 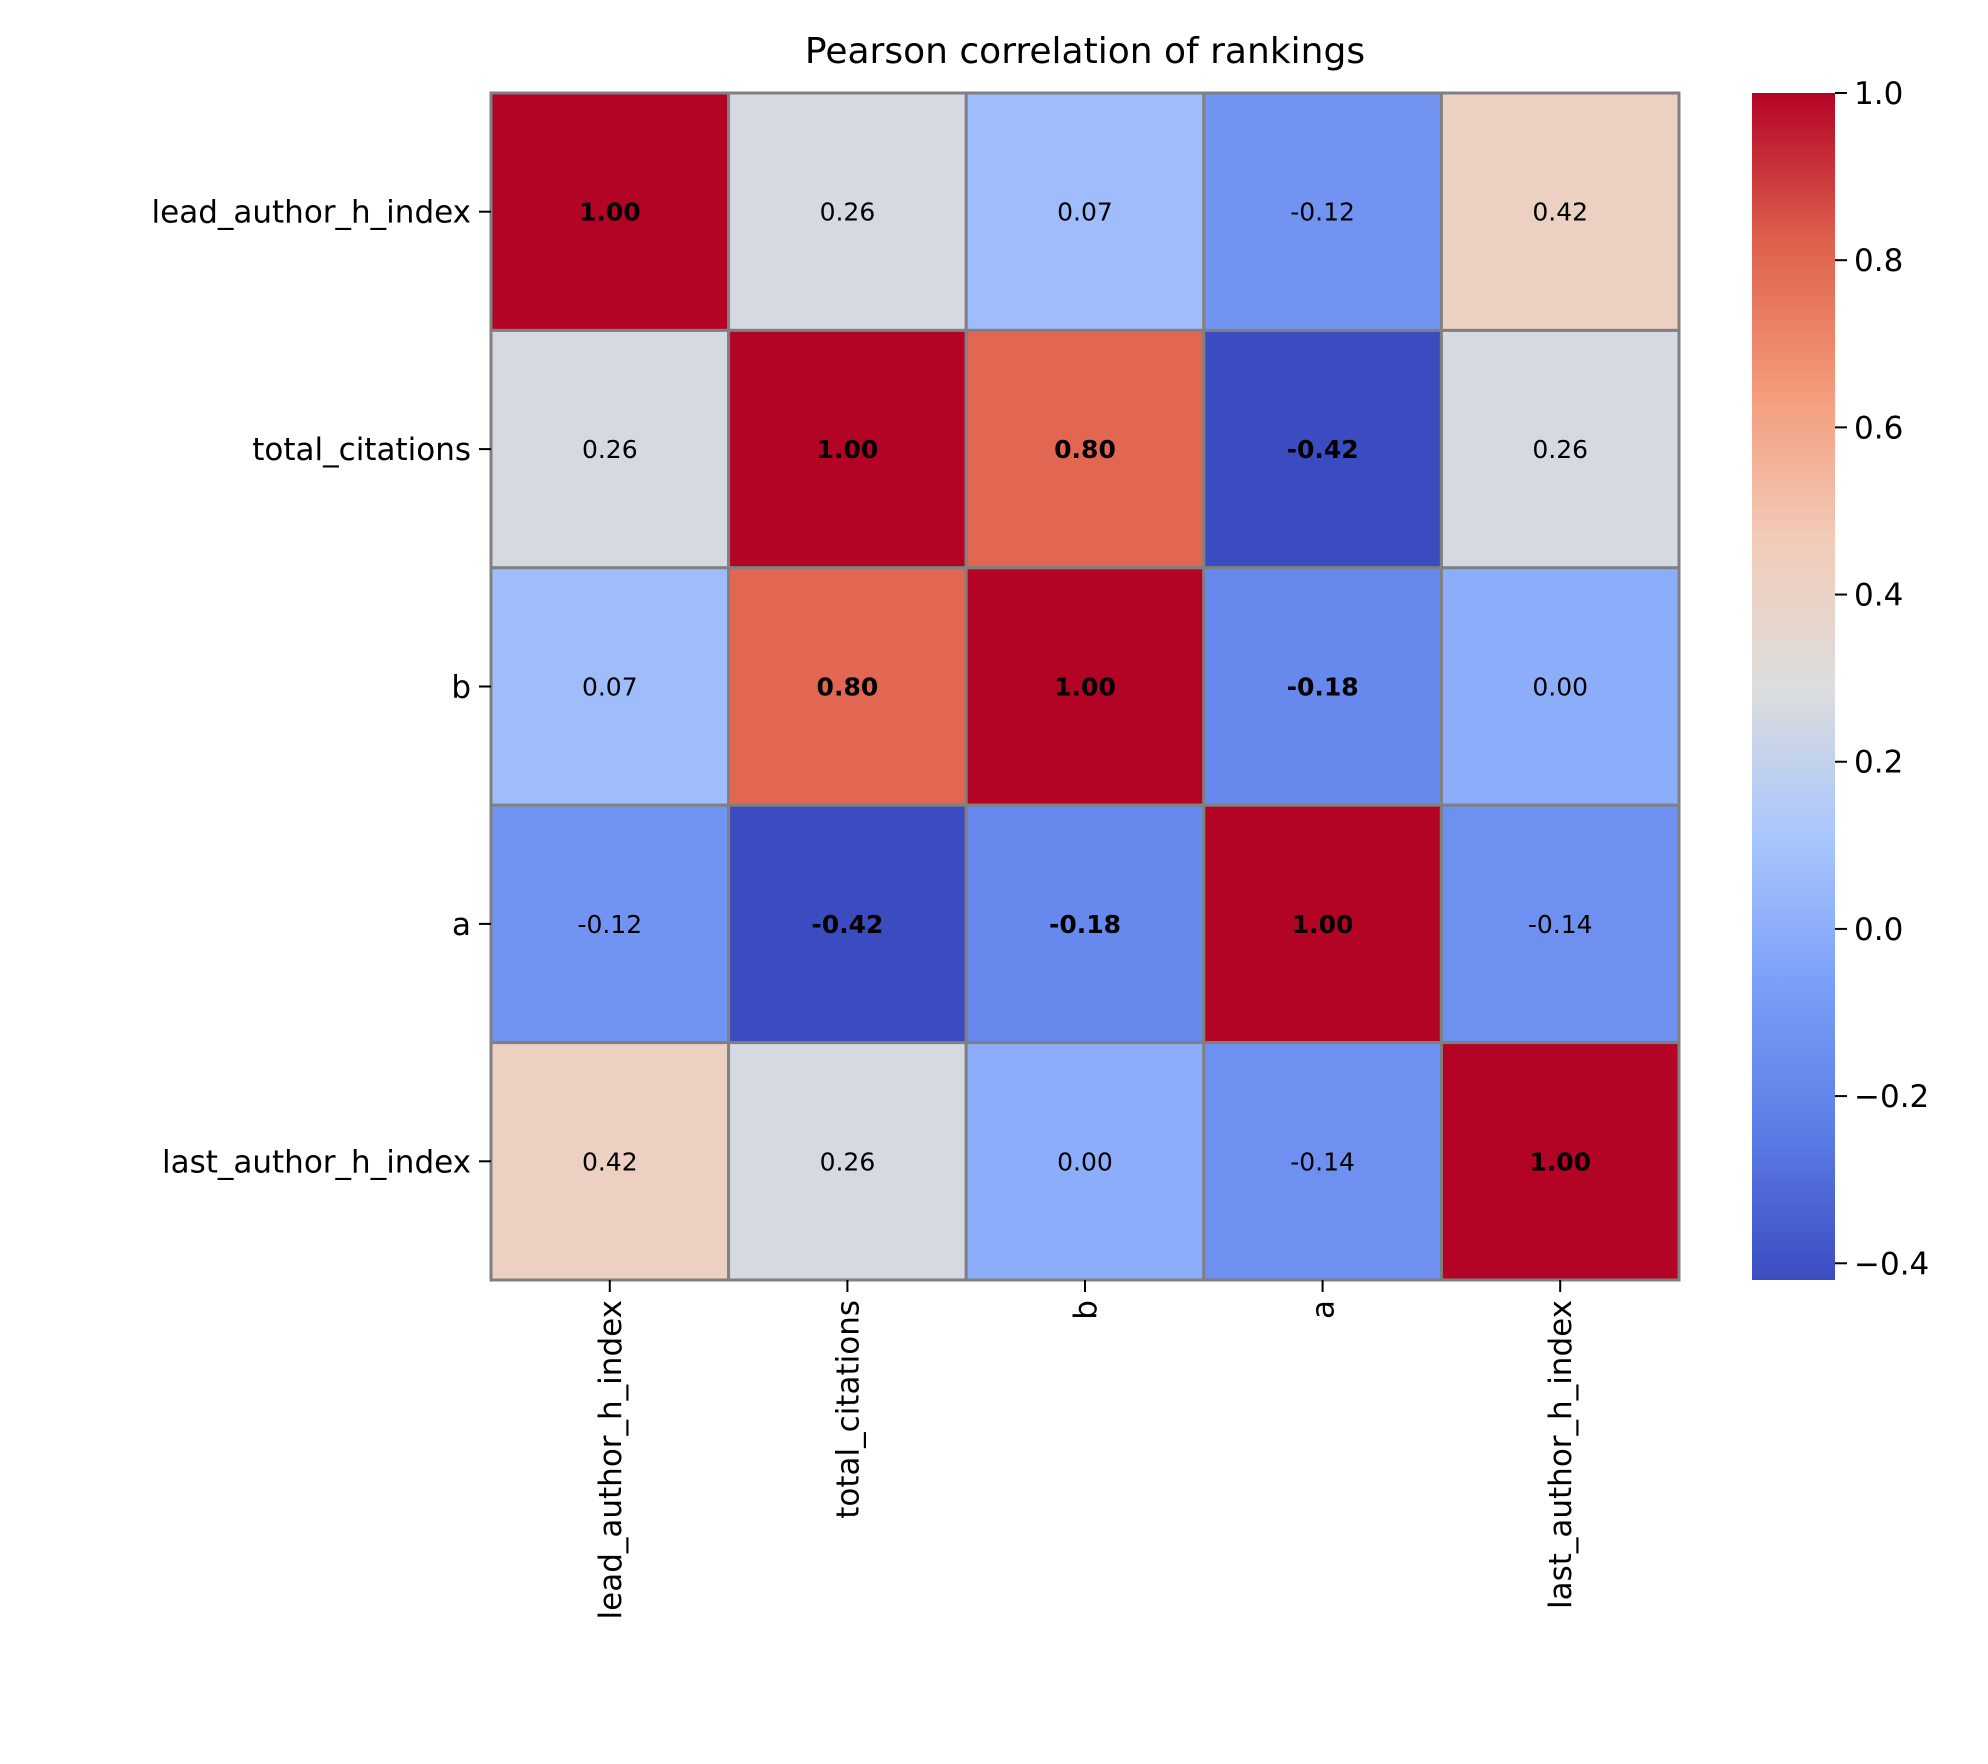 What do you see at coordinates (611, 1459) in the screenshot?
I see `x-tick-label: lead_author_h_index` at bounding box center [611, 1459].